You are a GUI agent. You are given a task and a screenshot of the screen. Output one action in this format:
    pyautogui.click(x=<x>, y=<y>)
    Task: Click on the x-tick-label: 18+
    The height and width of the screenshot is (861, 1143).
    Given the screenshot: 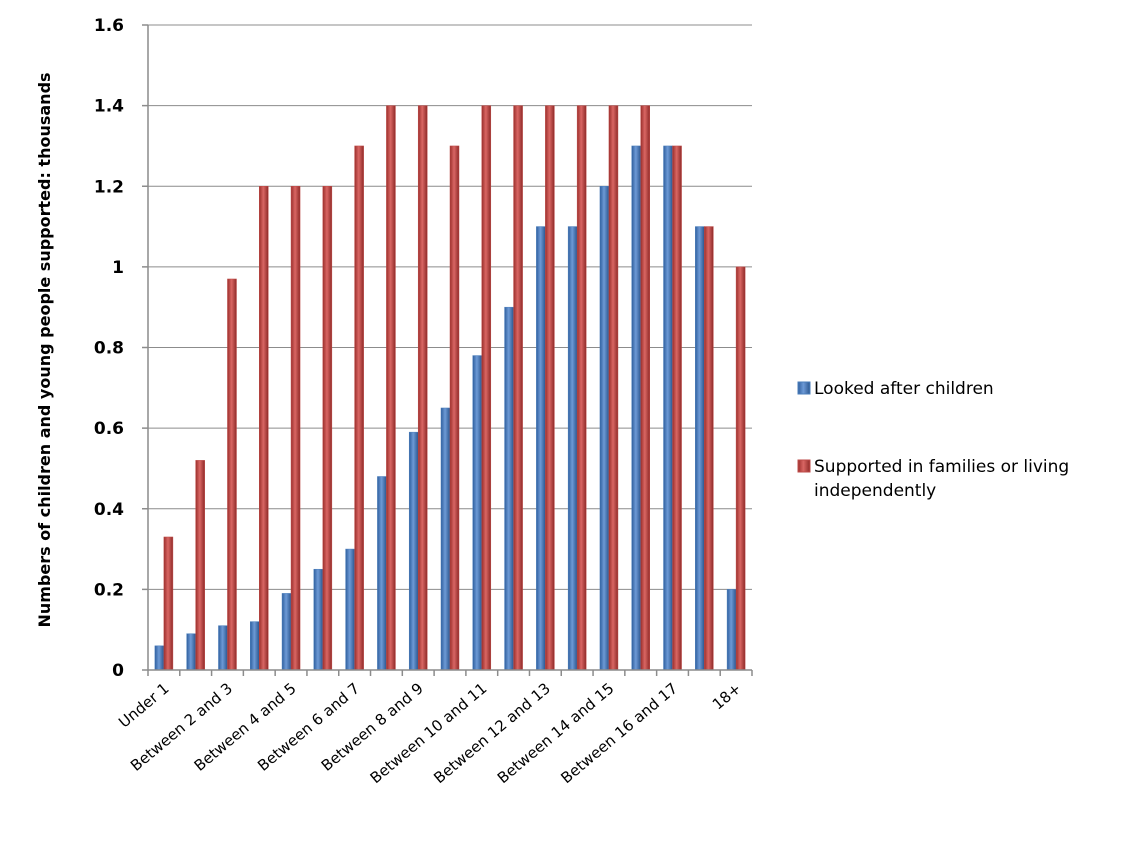 What is the action you would take?
    pyautogui.click(x=727, y=696)
    